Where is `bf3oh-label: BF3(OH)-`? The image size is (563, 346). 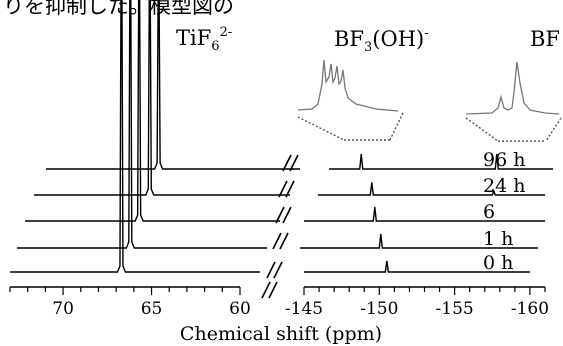
bf3oh-label: BF3(OH)- is located at coordinates (381, 40).